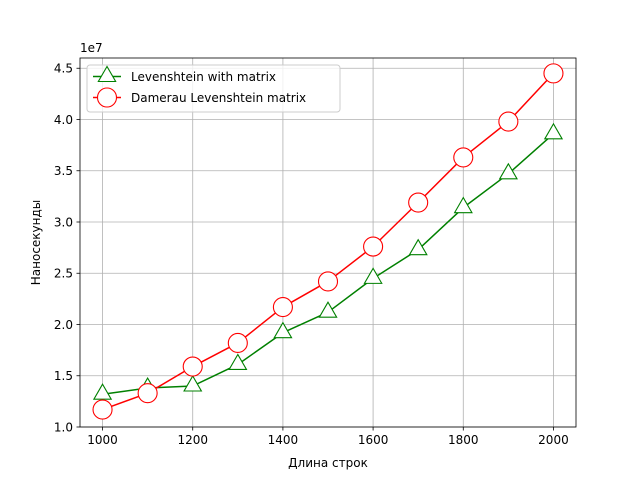 Image resolution: width=640 pixels, height=480 pixels. What do you see at coordinates (107, 97) in the screenshot?
I see `legend-marker-circle` at bounding box center [107, 97].